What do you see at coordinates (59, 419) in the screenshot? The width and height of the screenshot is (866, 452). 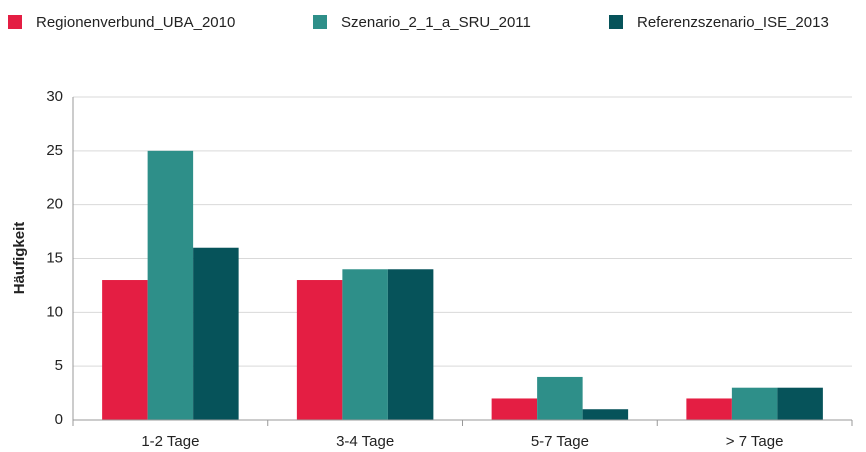 I see `y-tick-label: 0` at bounding box center [59, 419].